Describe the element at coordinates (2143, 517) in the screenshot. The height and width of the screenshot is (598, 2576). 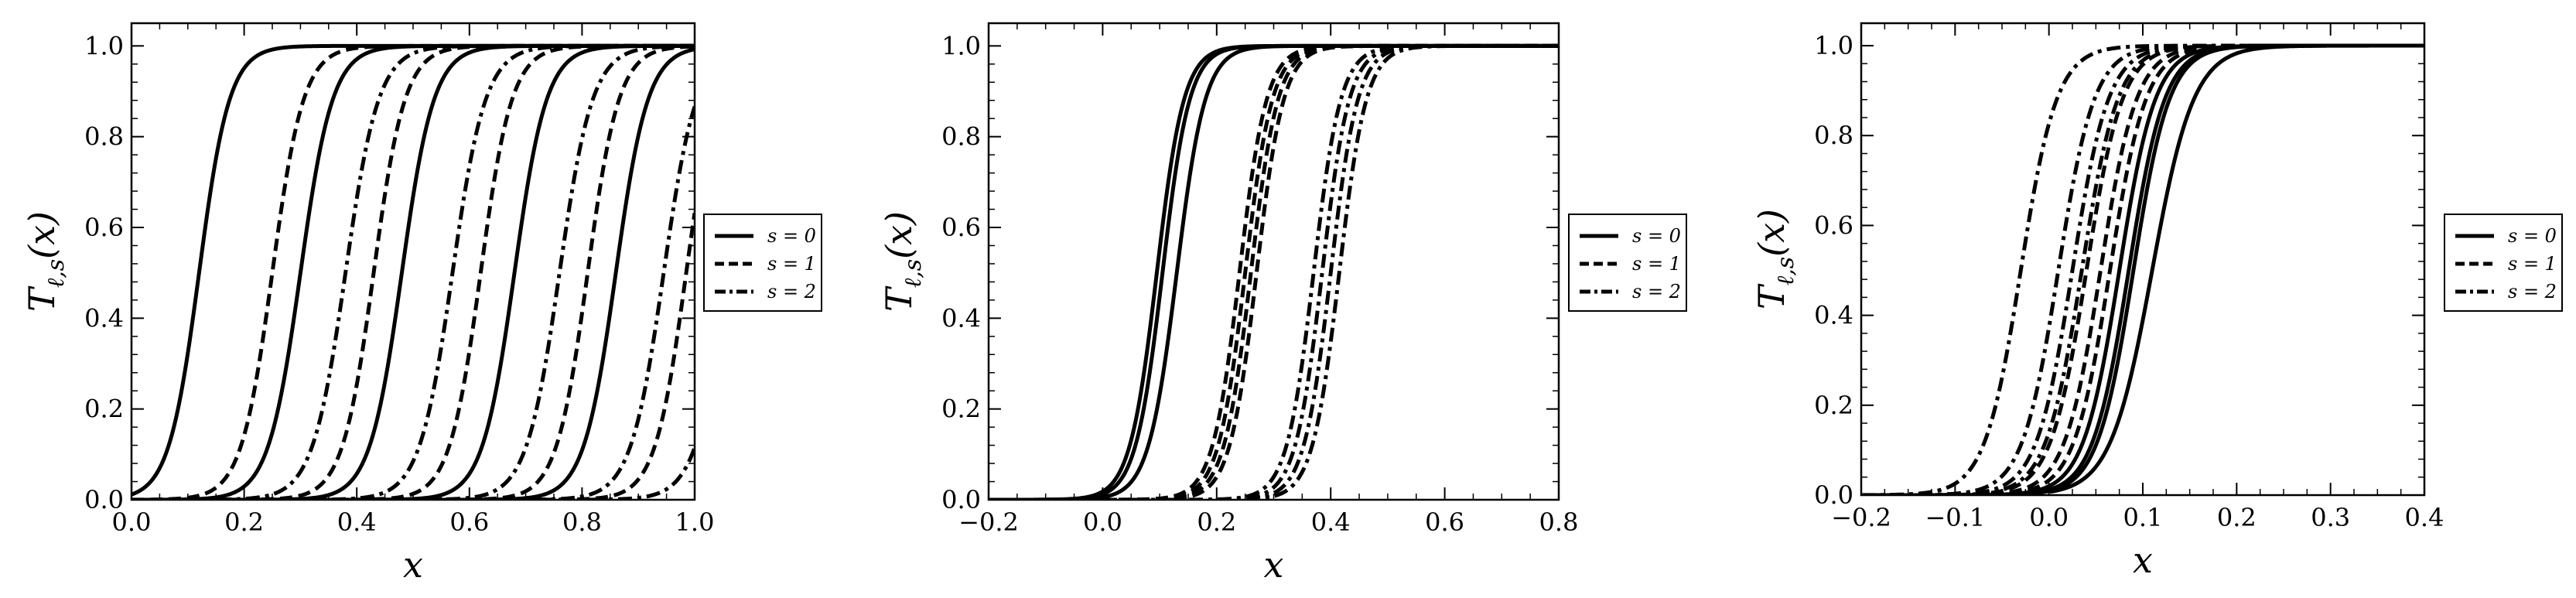
I see `x-tick-label: 0.1` at that location.